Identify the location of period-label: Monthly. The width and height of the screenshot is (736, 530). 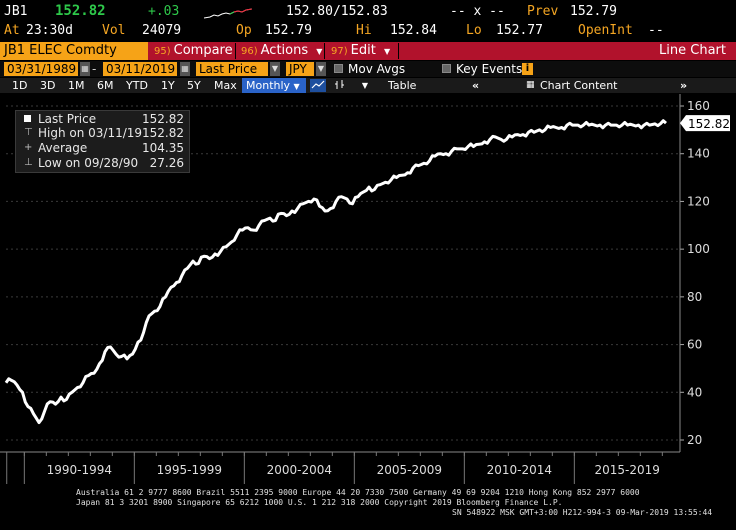
(268, 85).